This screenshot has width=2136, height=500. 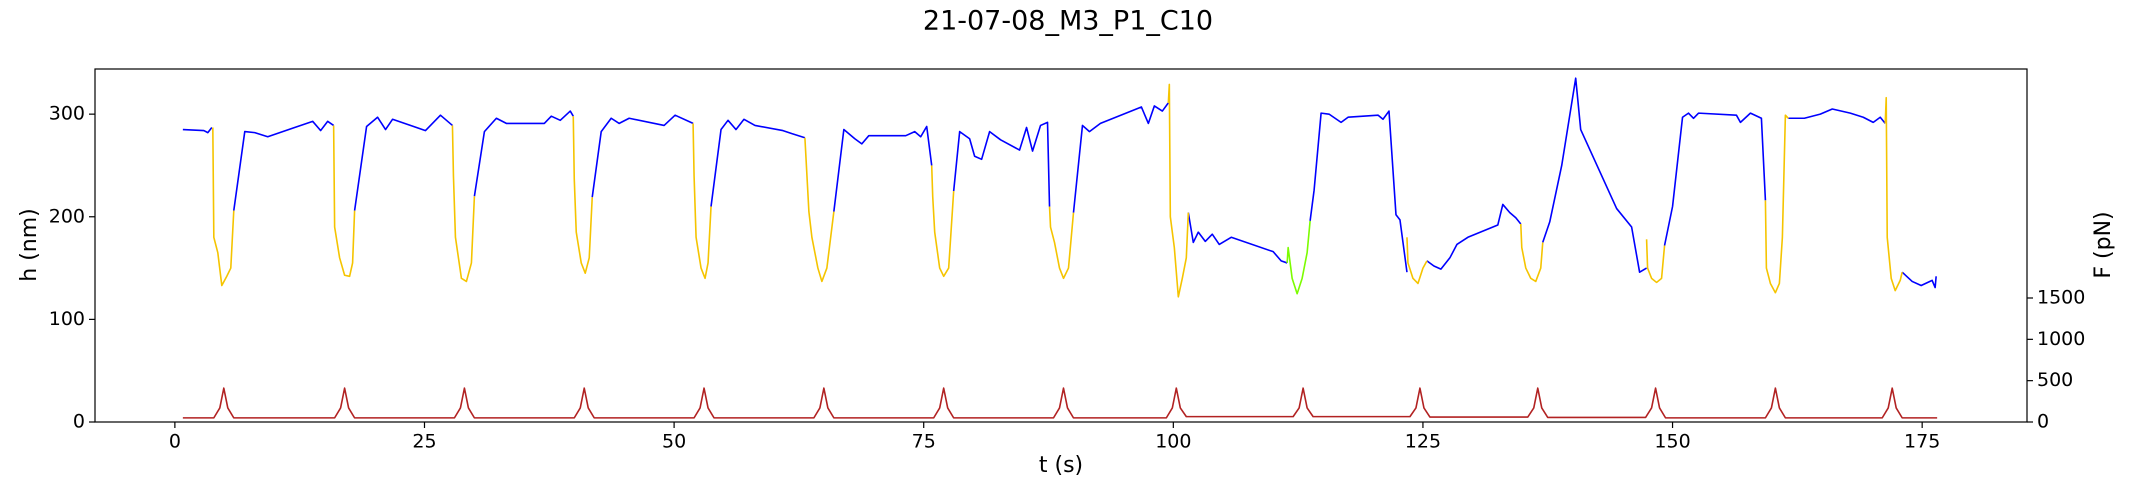 What do you see at coordinates (2061, 339) in the screenshot?
I see `y2-tick-label: 1000` at bounding box center [2061, 339].